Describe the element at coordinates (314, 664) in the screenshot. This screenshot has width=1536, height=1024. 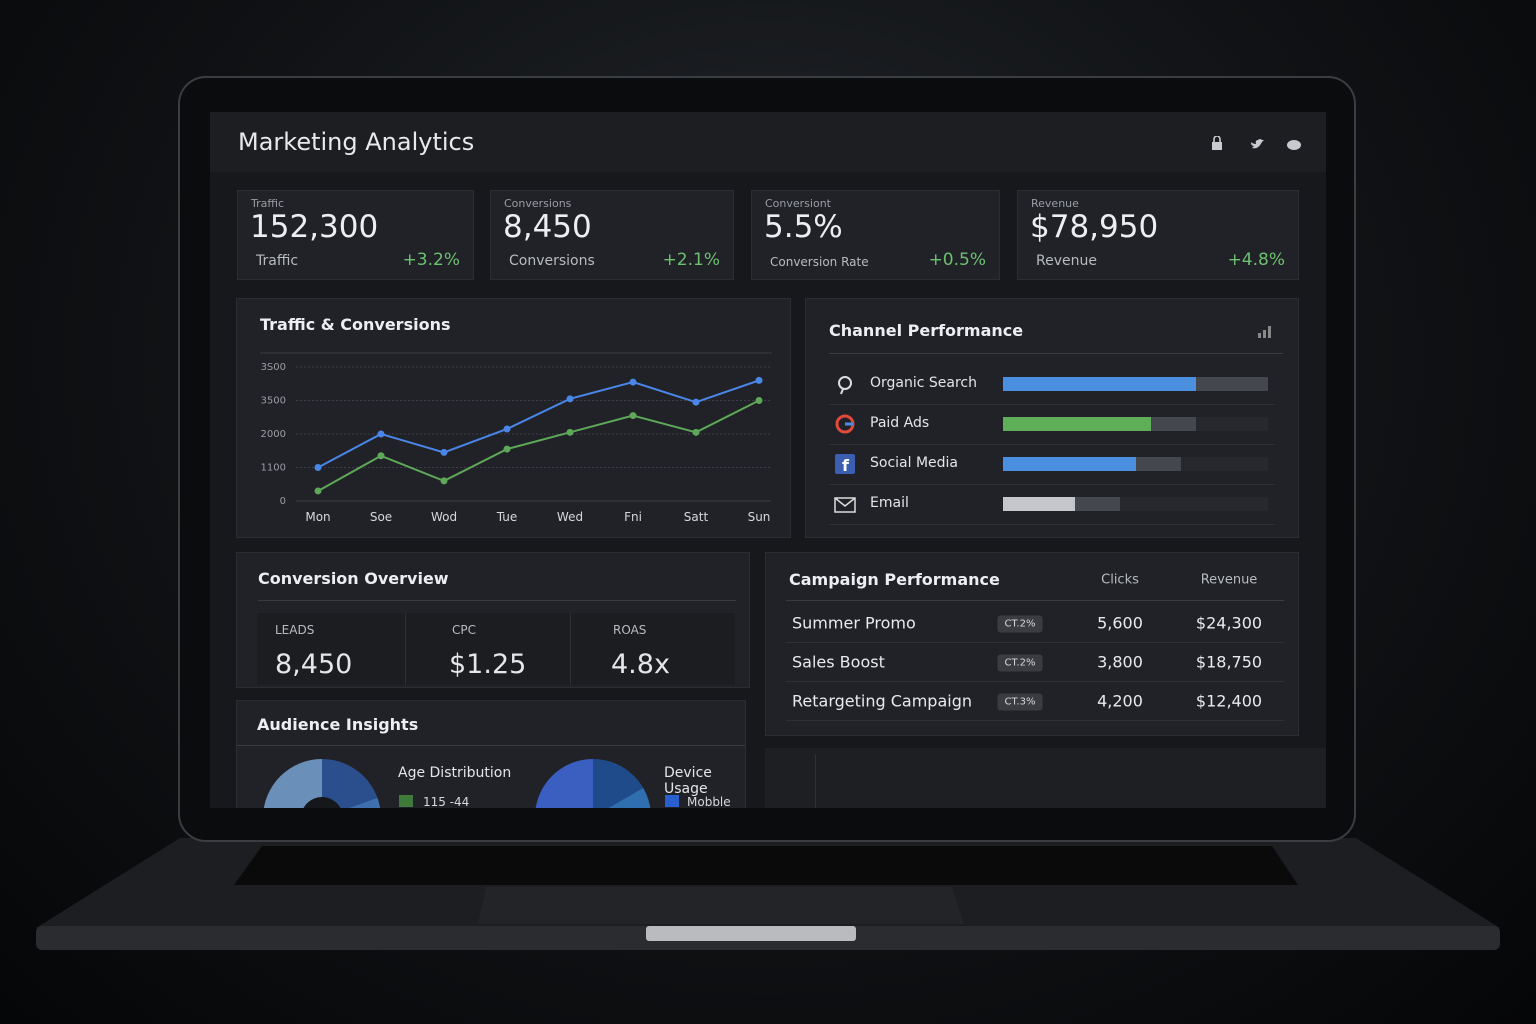
I see `metric-value: 8,450` at that location.